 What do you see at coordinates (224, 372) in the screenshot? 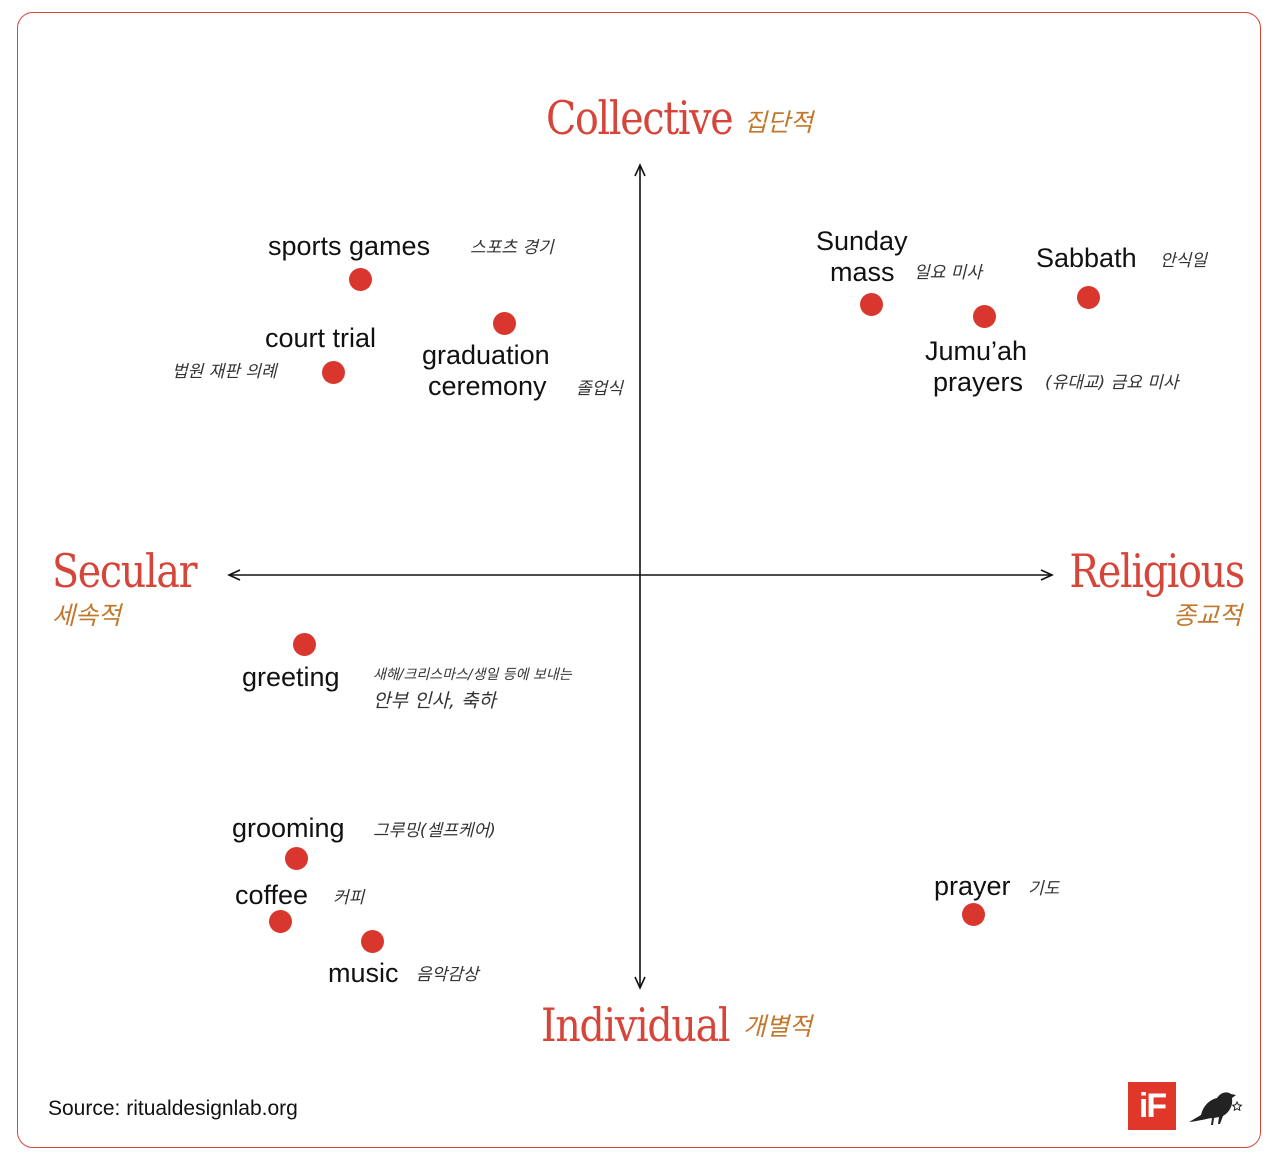
I see `korean-court-trial: 법원 재판 의례` at bounding box center [224, 372].